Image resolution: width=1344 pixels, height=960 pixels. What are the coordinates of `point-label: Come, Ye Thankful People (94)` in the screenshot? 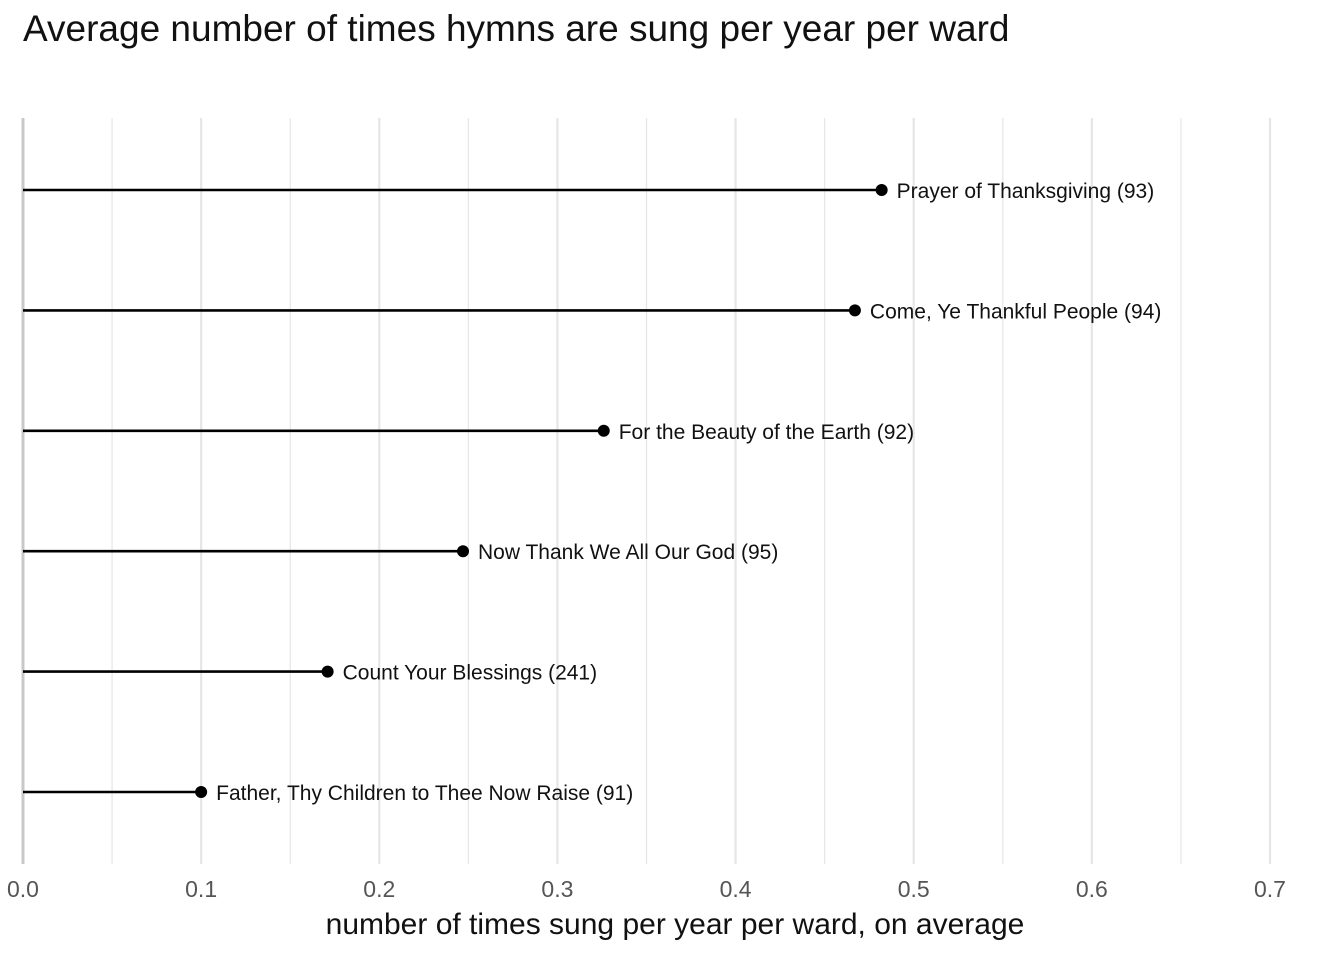 It's located at (1015, 311).